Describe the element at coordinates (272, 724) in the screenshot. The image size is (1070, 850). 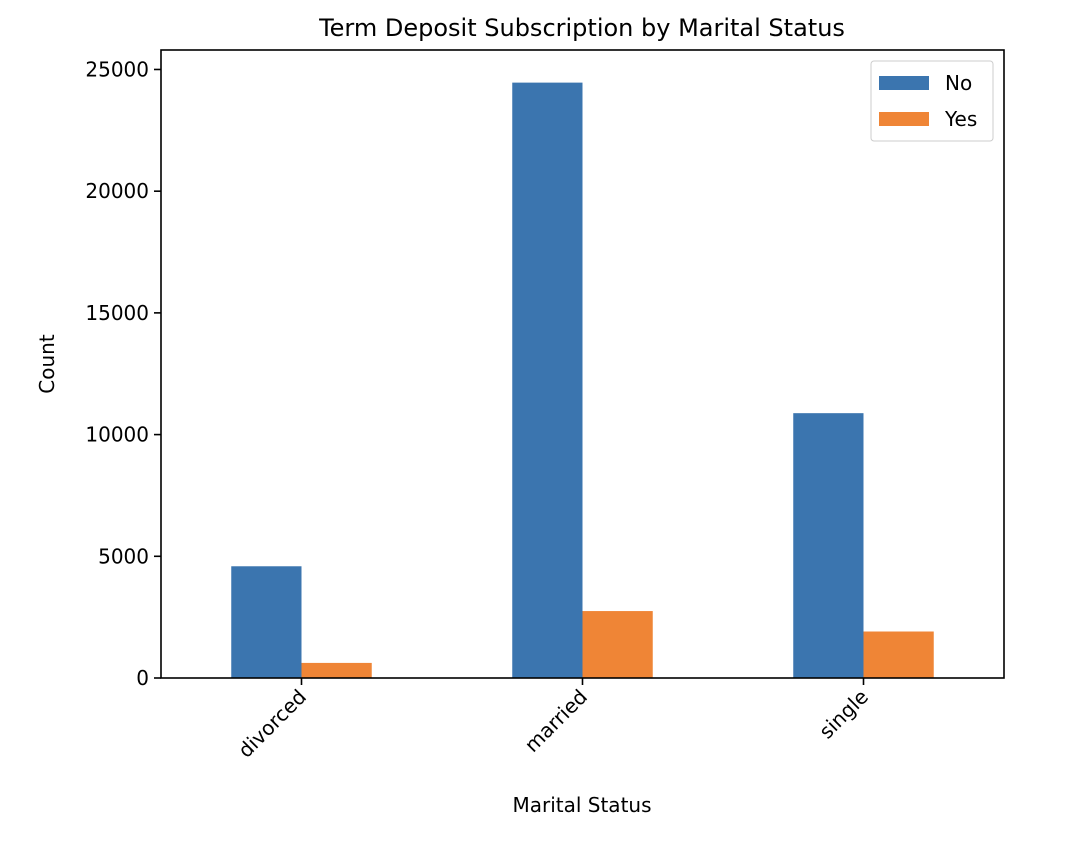
I see `x-tick-label-divorced: divorced` at that location.